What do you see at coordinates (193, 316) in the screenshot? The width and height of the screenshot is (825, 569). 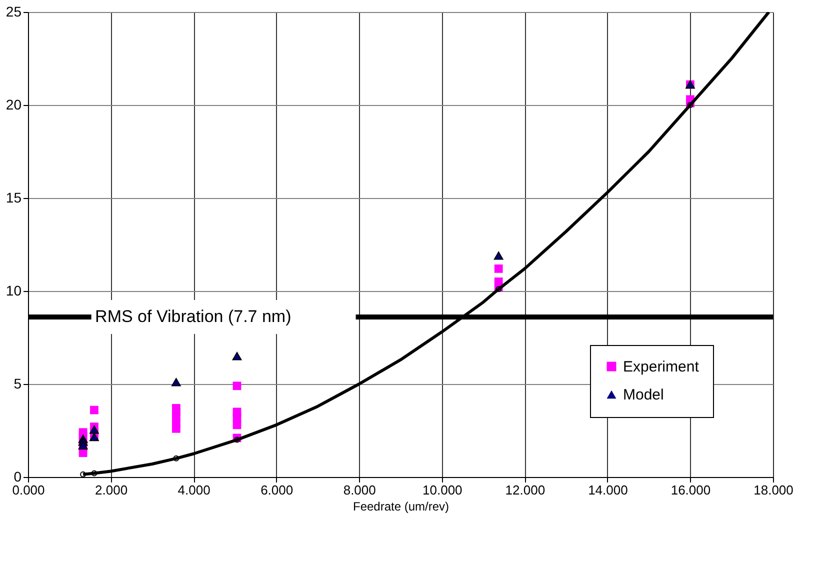 I see `ref-line-label: RMS of Vibration (7.7 nm)` at bounding box center [193, 316].